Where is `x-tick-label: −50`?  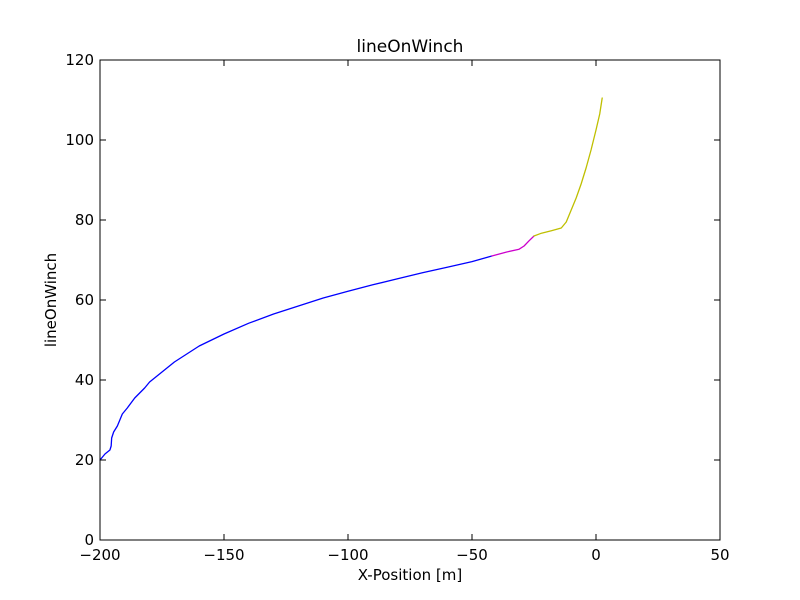
x-tick-label: −50 is located at coordinates (472, 555).